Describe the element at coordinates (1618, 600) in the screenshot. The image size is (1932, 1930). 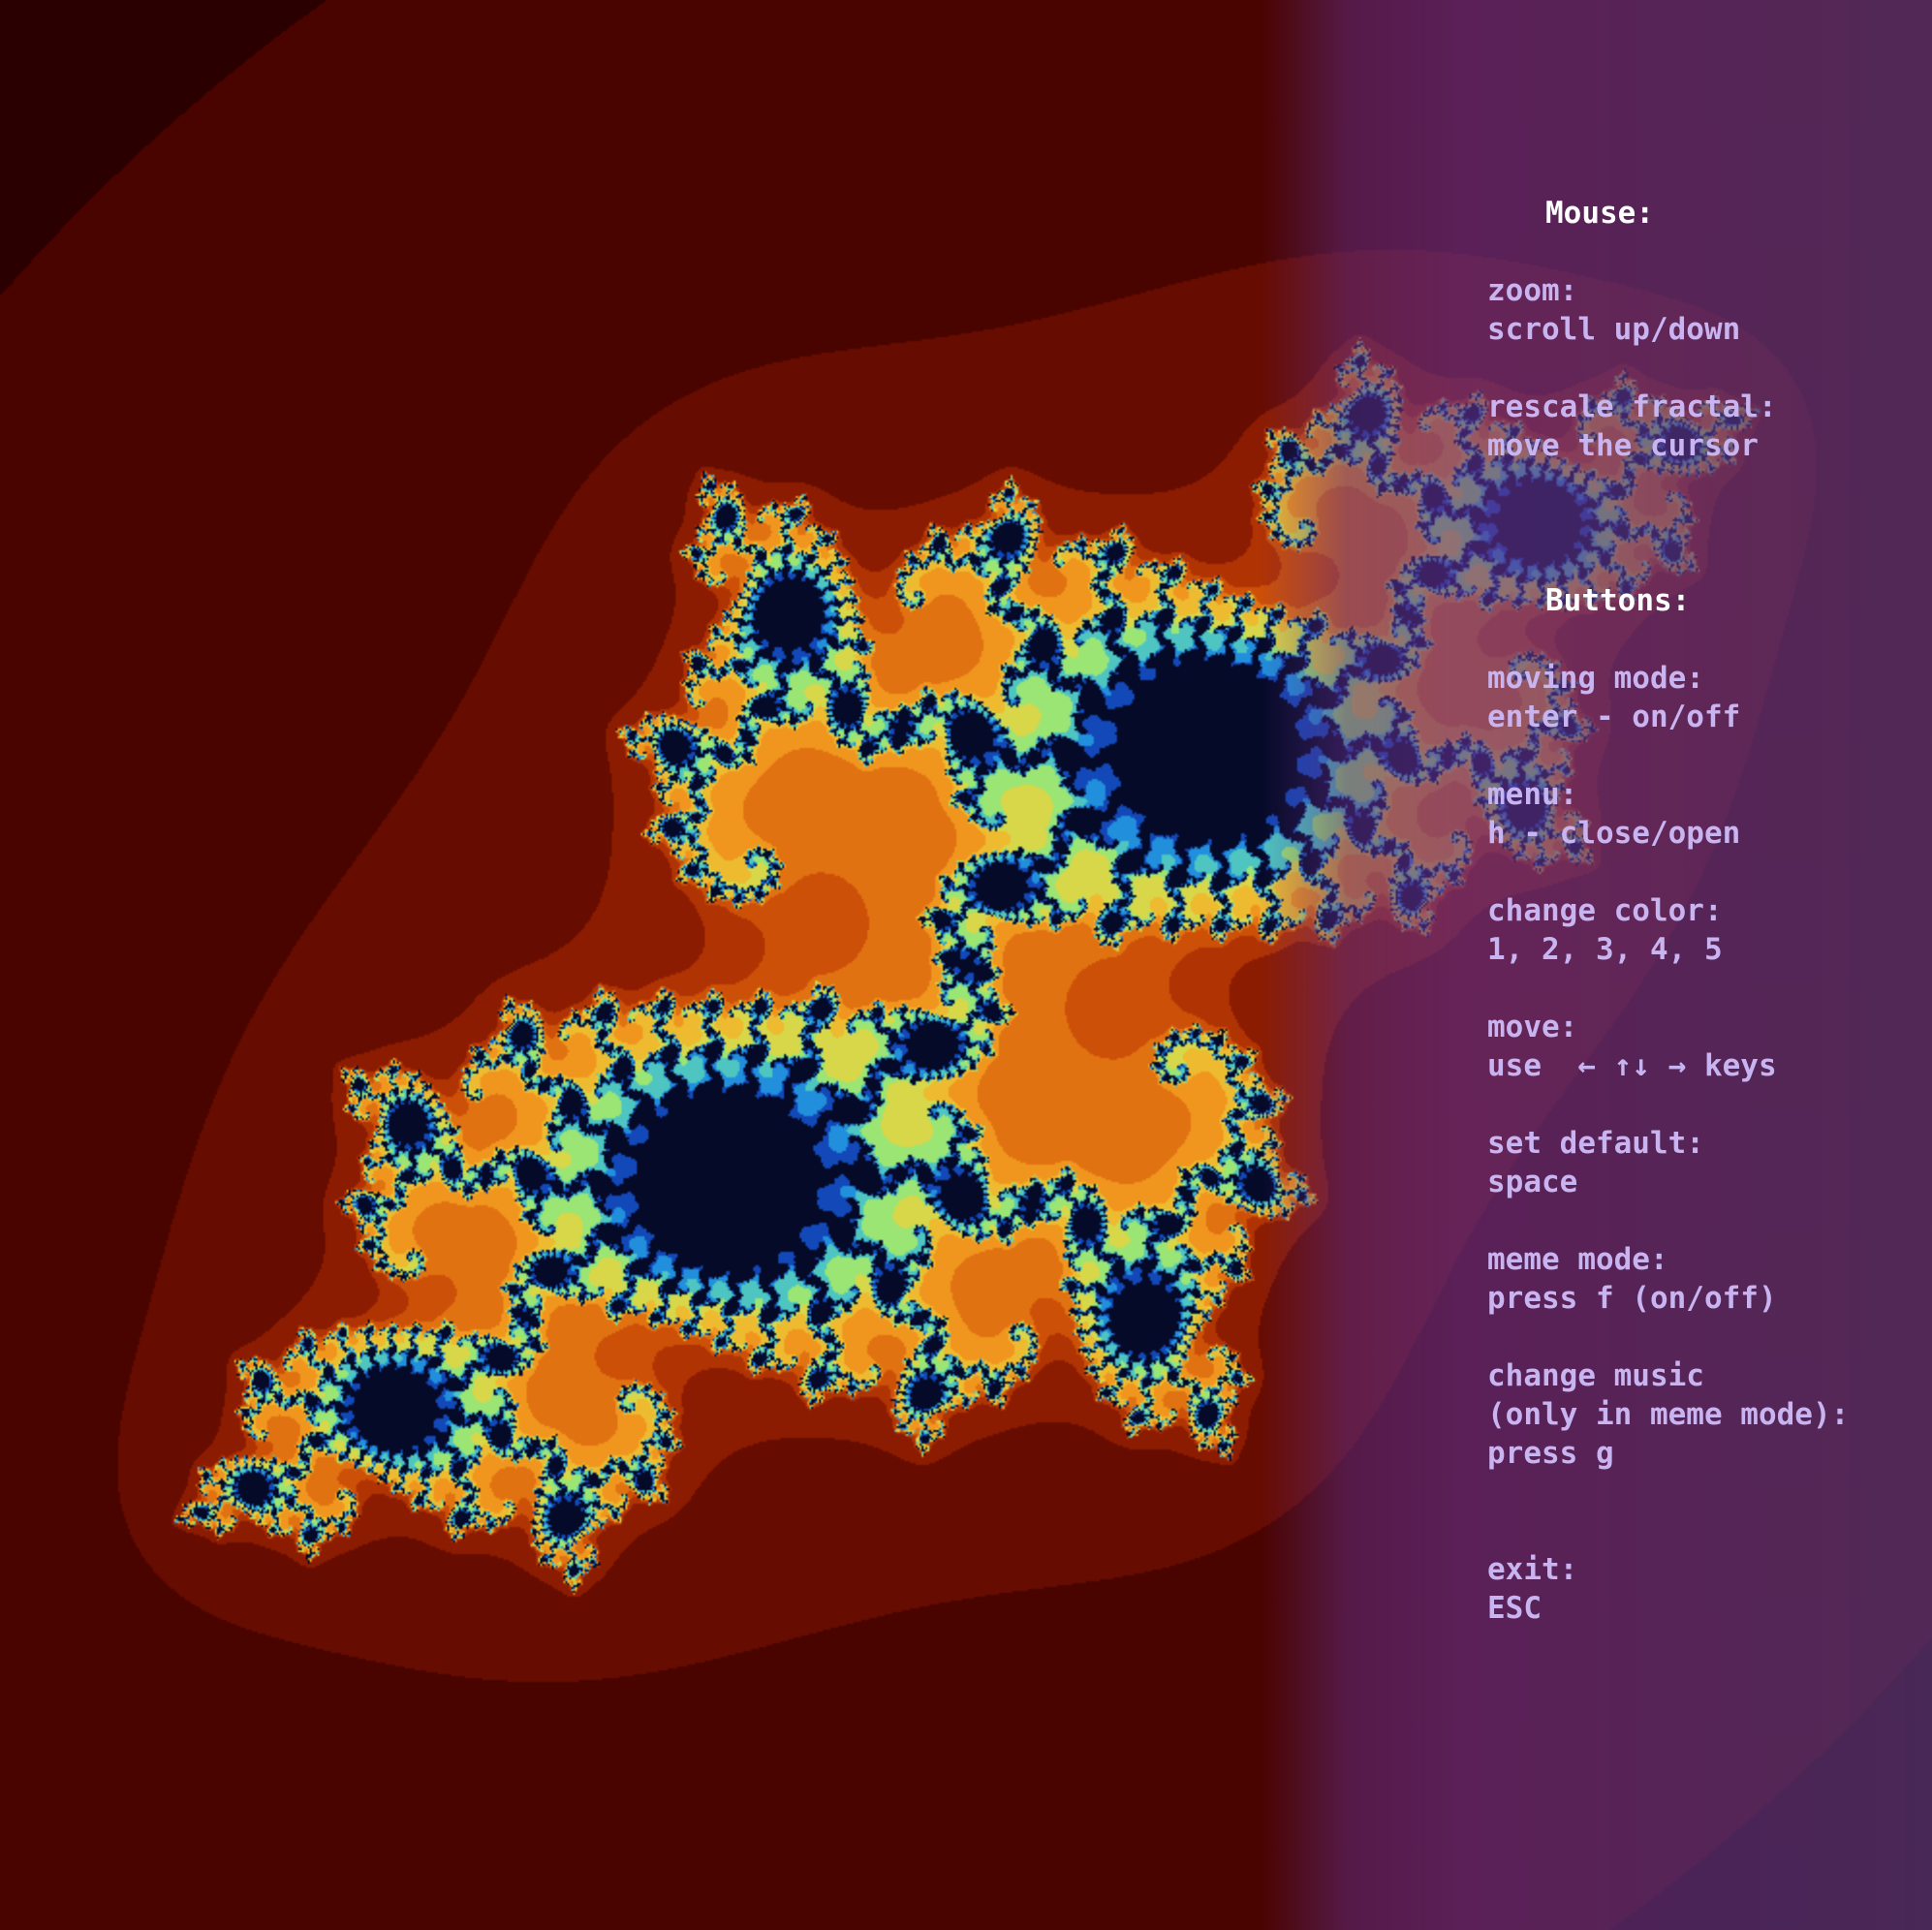
I see `buttons-section-heading: Buttons:` at that location.